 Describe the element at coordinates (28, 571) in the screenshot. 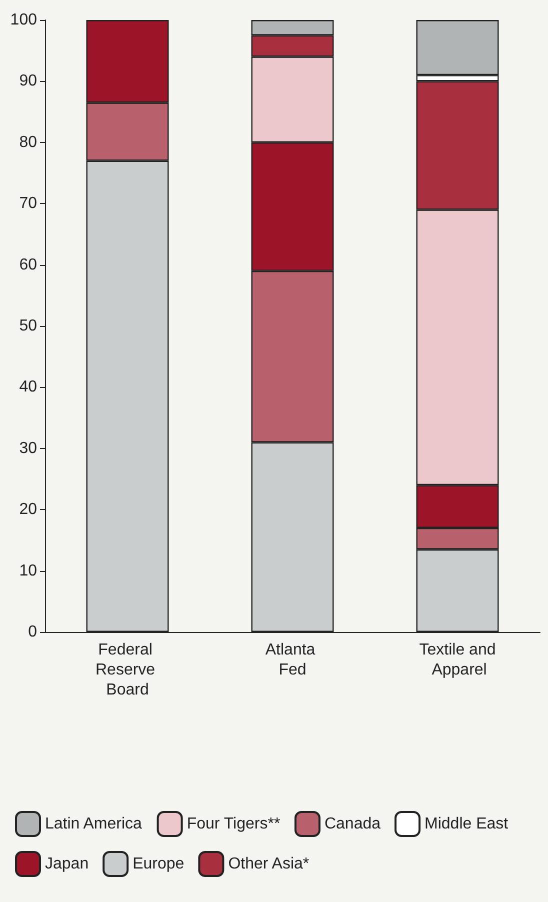

I see `y-tick-label: 10` at that location.